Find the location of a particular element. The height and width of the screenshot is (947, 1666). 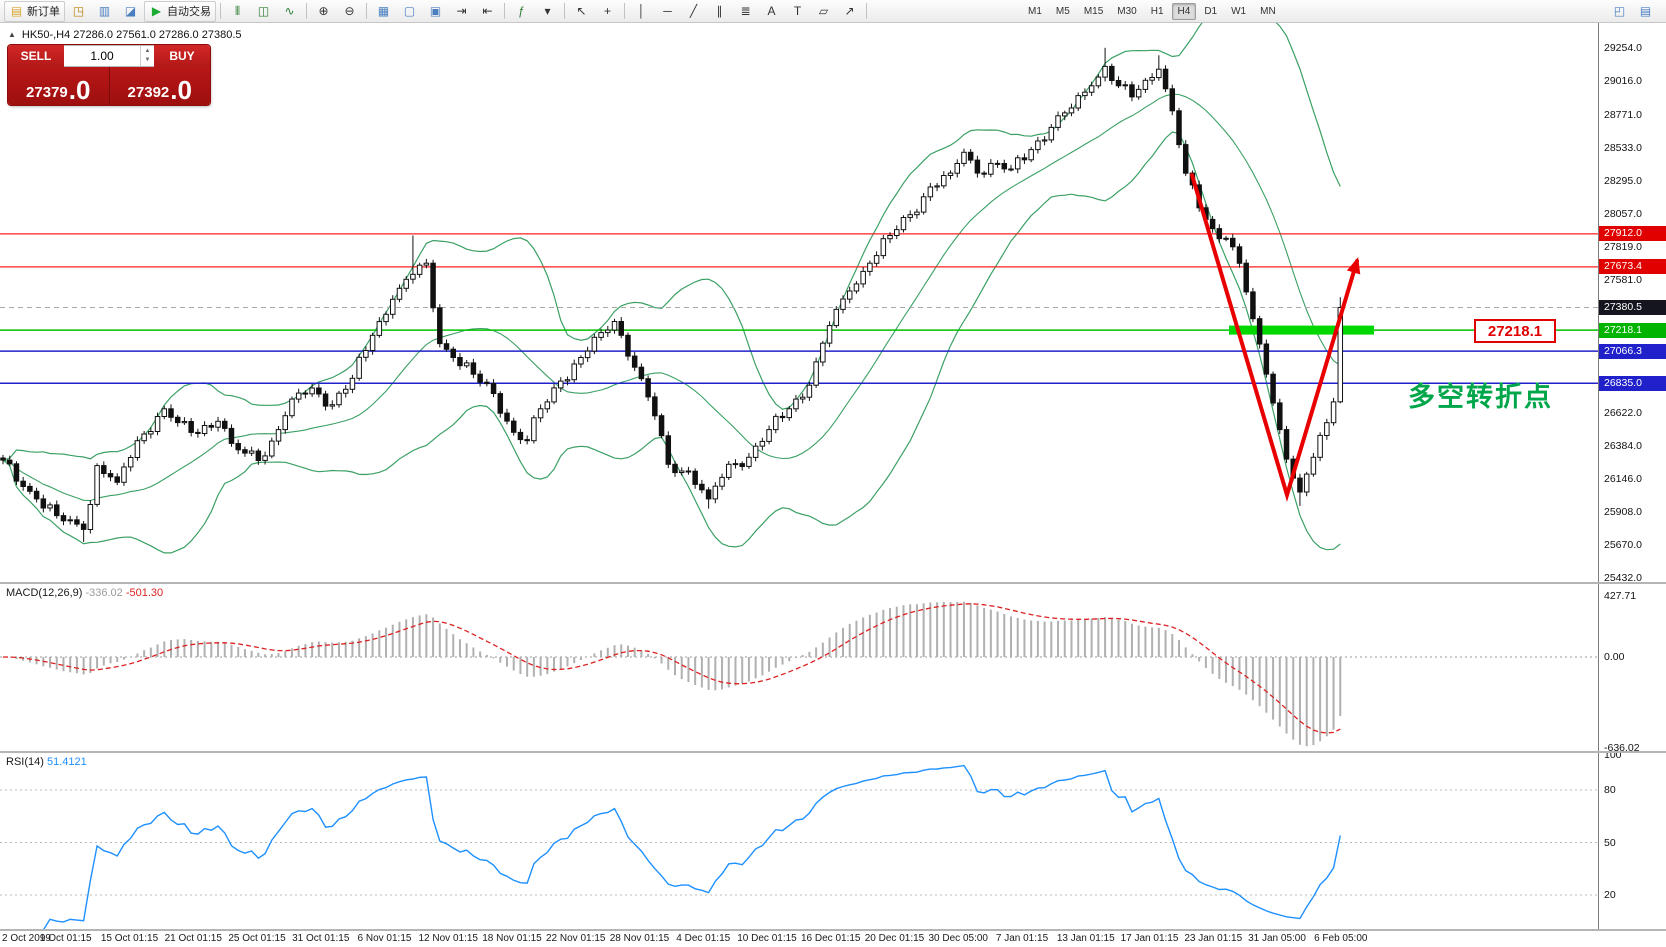

price-axis-tick: 27819.0 is located at coordinates (1623, 246).